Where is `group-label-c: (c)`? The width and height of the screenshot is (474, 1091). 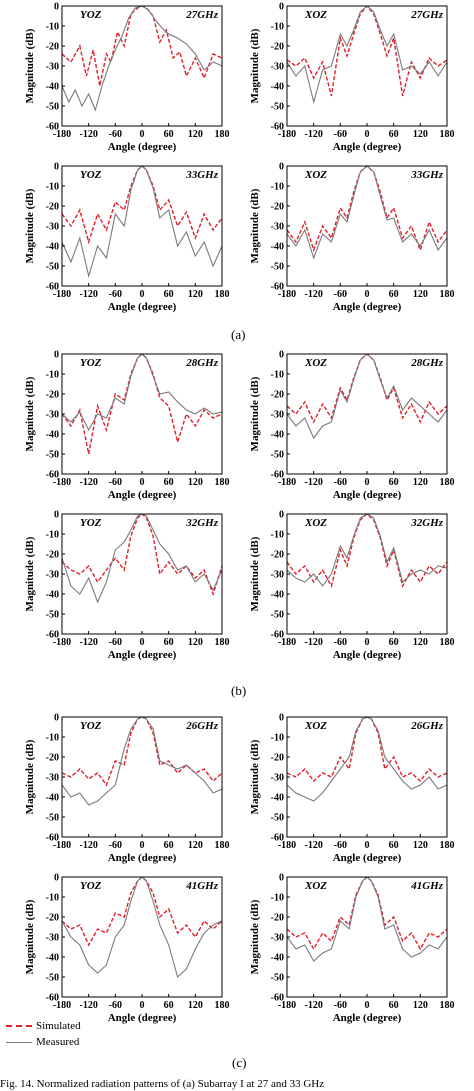
group-label-c: (c) is located at coordinates (239, 1062).